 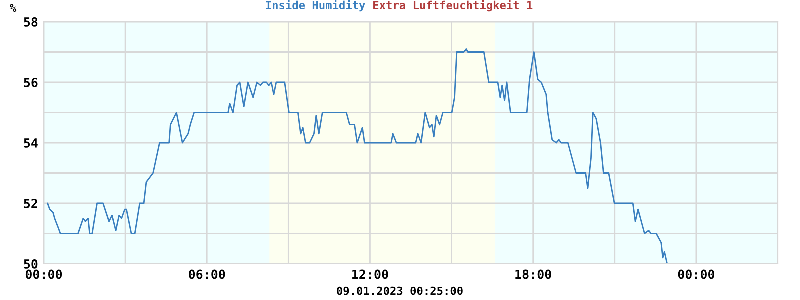 I want to click on x-tick-label: 06:00, so click(x=207, y=275).